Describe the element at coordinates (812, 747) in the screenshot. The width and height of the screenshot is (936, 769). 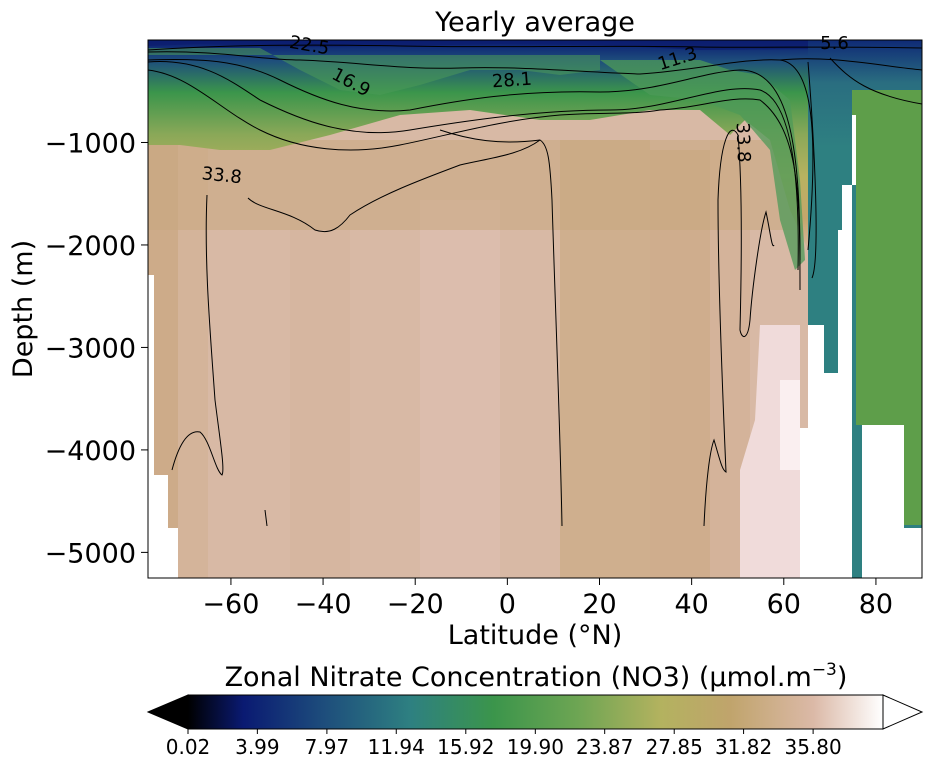
I see `colorbar-tick-label: 35.80` at that location.